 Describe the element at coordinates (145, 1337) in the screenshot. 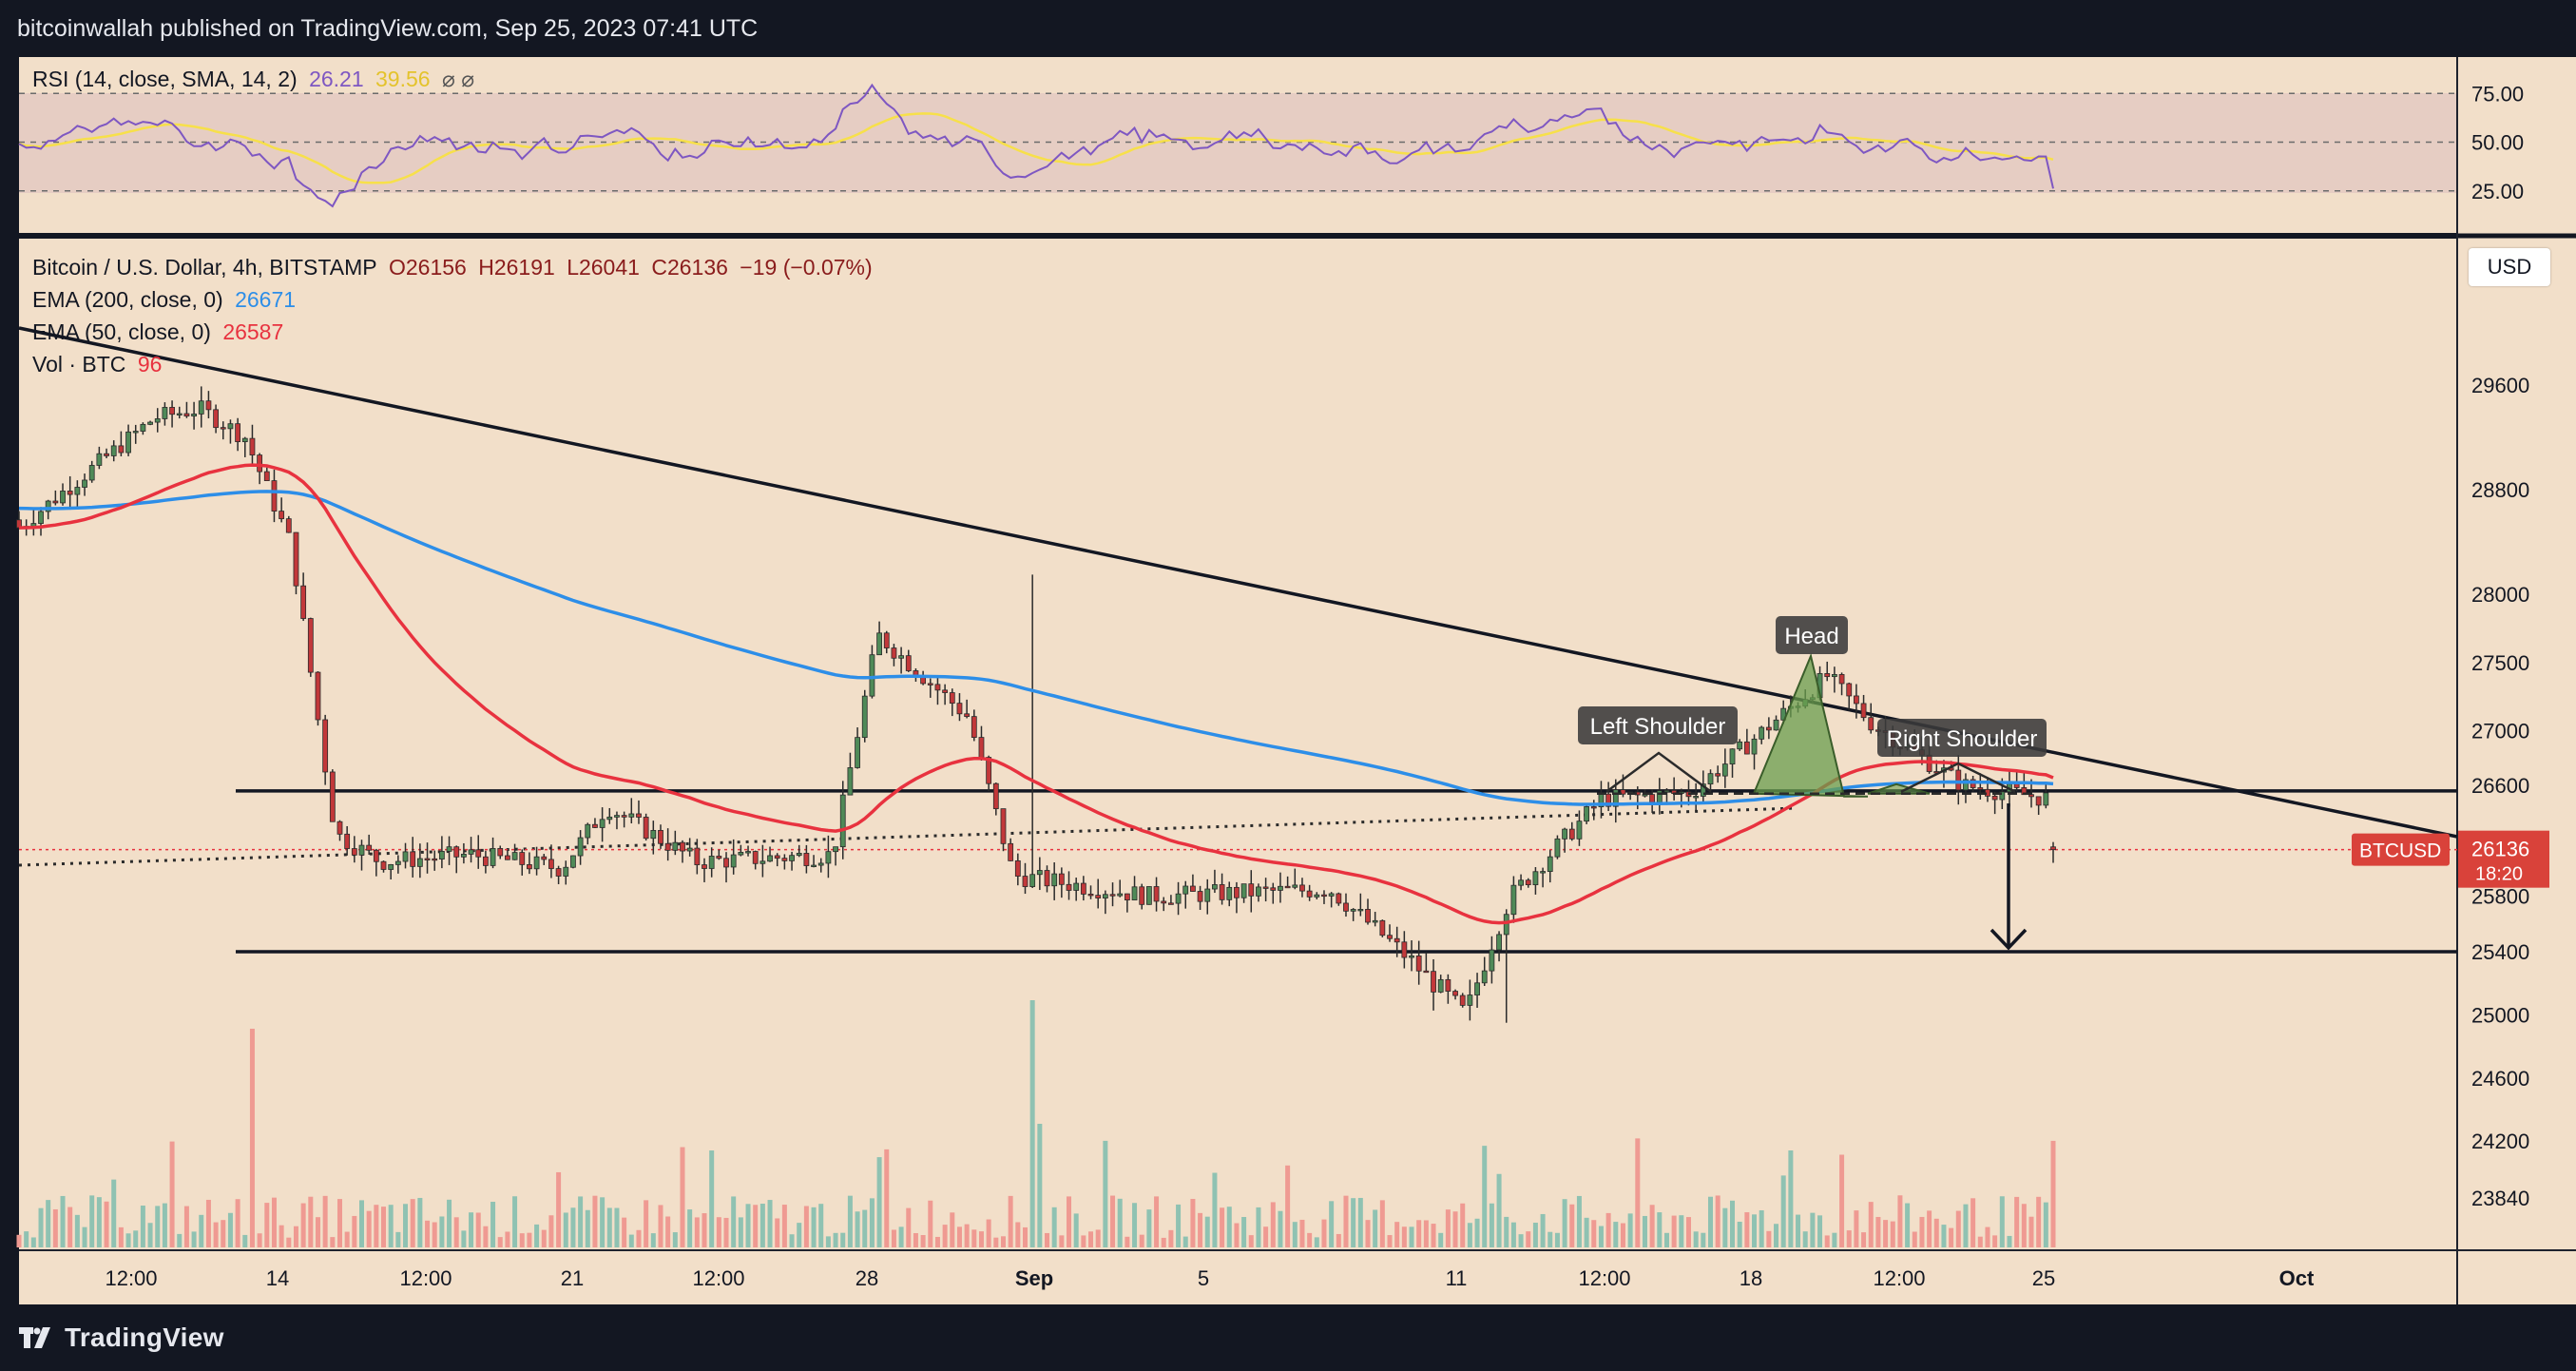

I see `footer-brand: TradingView` at that location.